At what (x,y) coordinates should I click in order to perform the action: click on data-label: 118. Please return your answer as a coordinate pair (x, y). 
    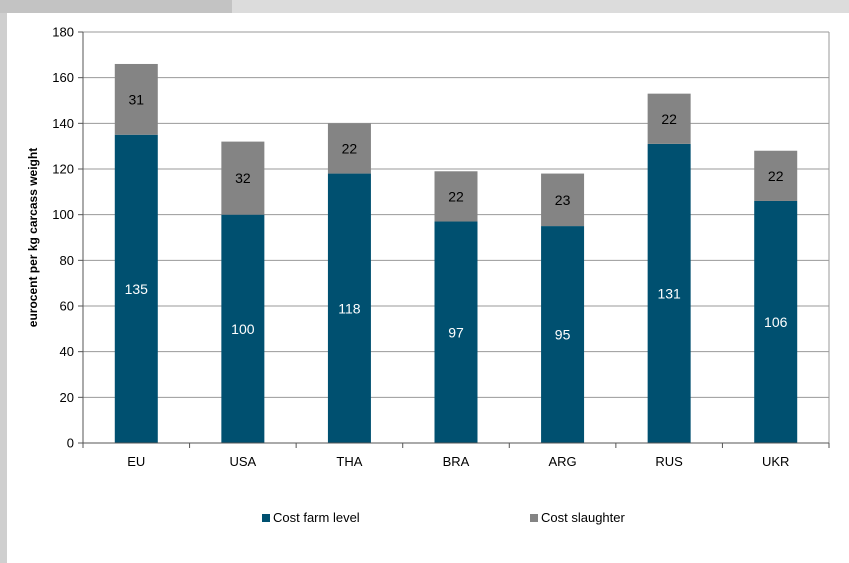
    Looking at the image, I should click on (349, 308).